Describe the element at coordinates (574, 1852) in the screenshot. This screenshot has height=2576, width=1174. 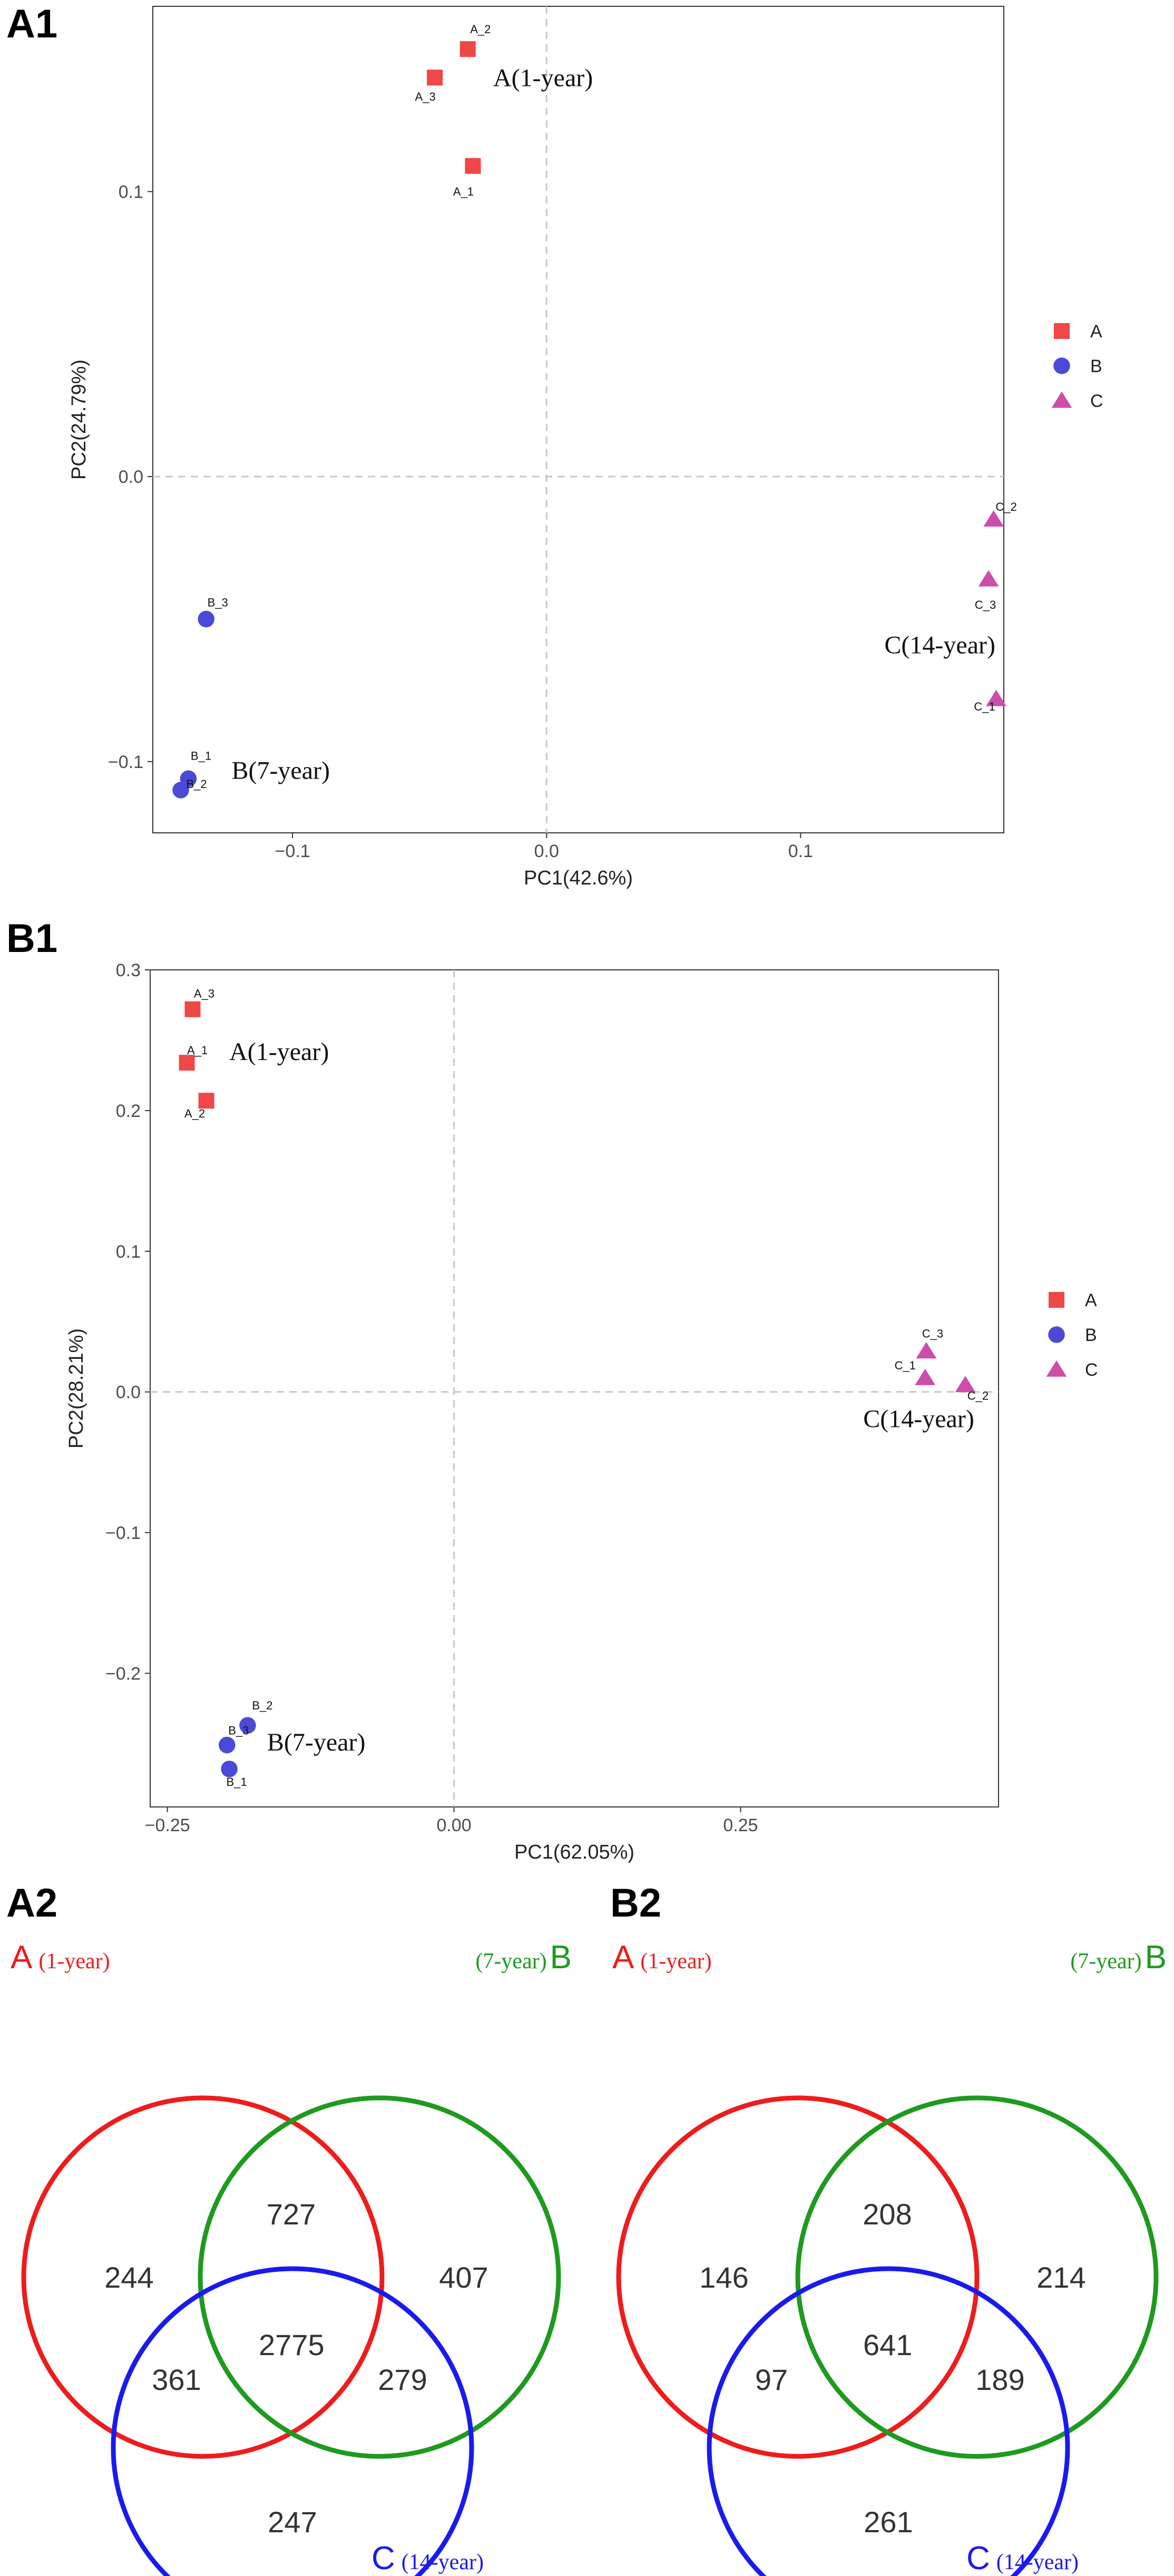
I see `x-axis-title: PC1(62.05%)` at that location.